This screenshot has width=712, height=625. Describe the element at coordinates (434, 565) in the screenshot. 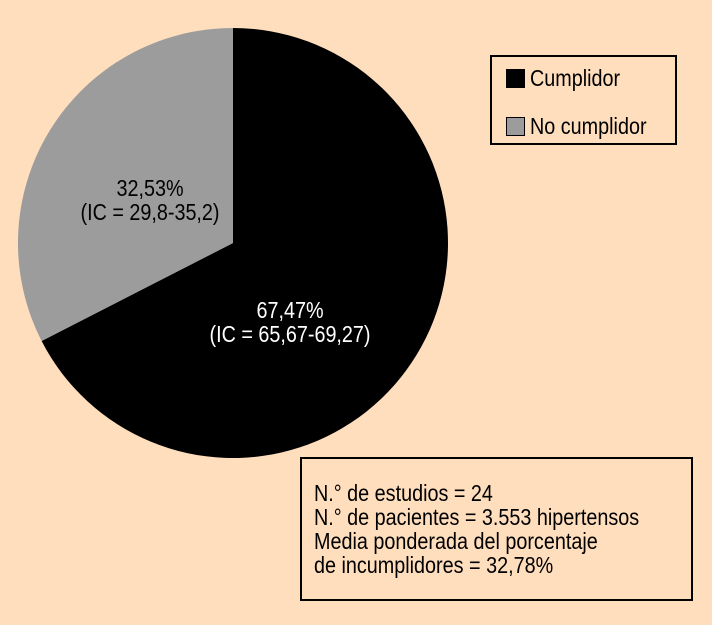

I see `info-line: de incumplidores = 32,78%` at that location.